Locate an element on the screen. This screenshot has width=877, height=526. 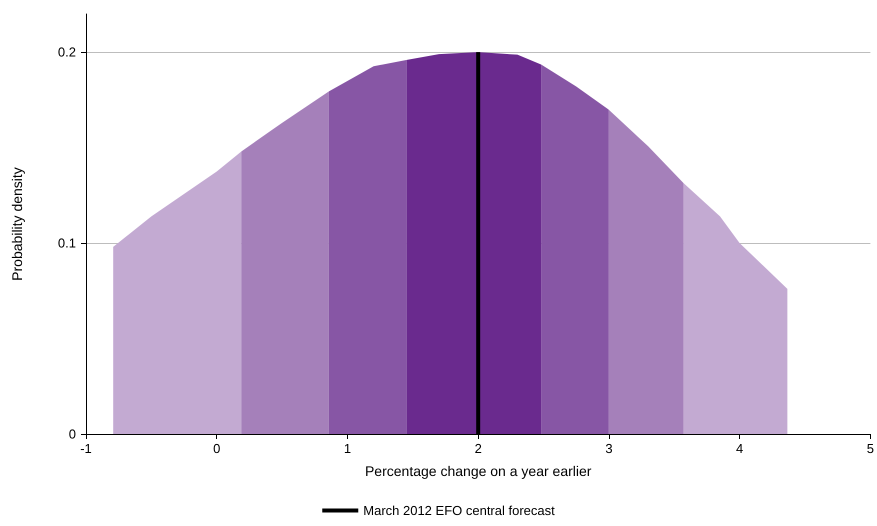
legend-label: March 2012 EFO central forecast is located at coordinates (459, 510).